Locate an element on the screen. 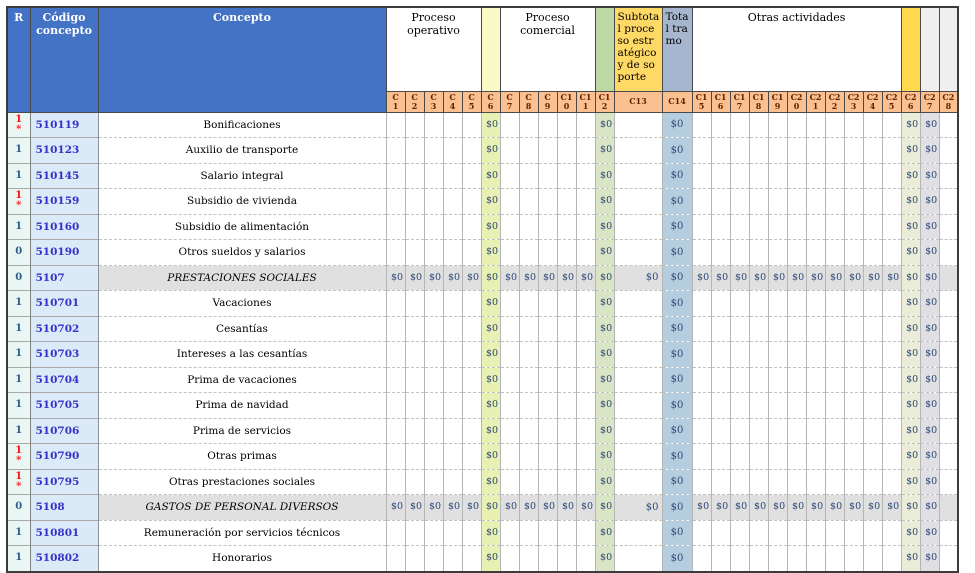 This screenshot has height=573, width=975. column-label-c11: C1 1 is located at coordinates (585, 101).